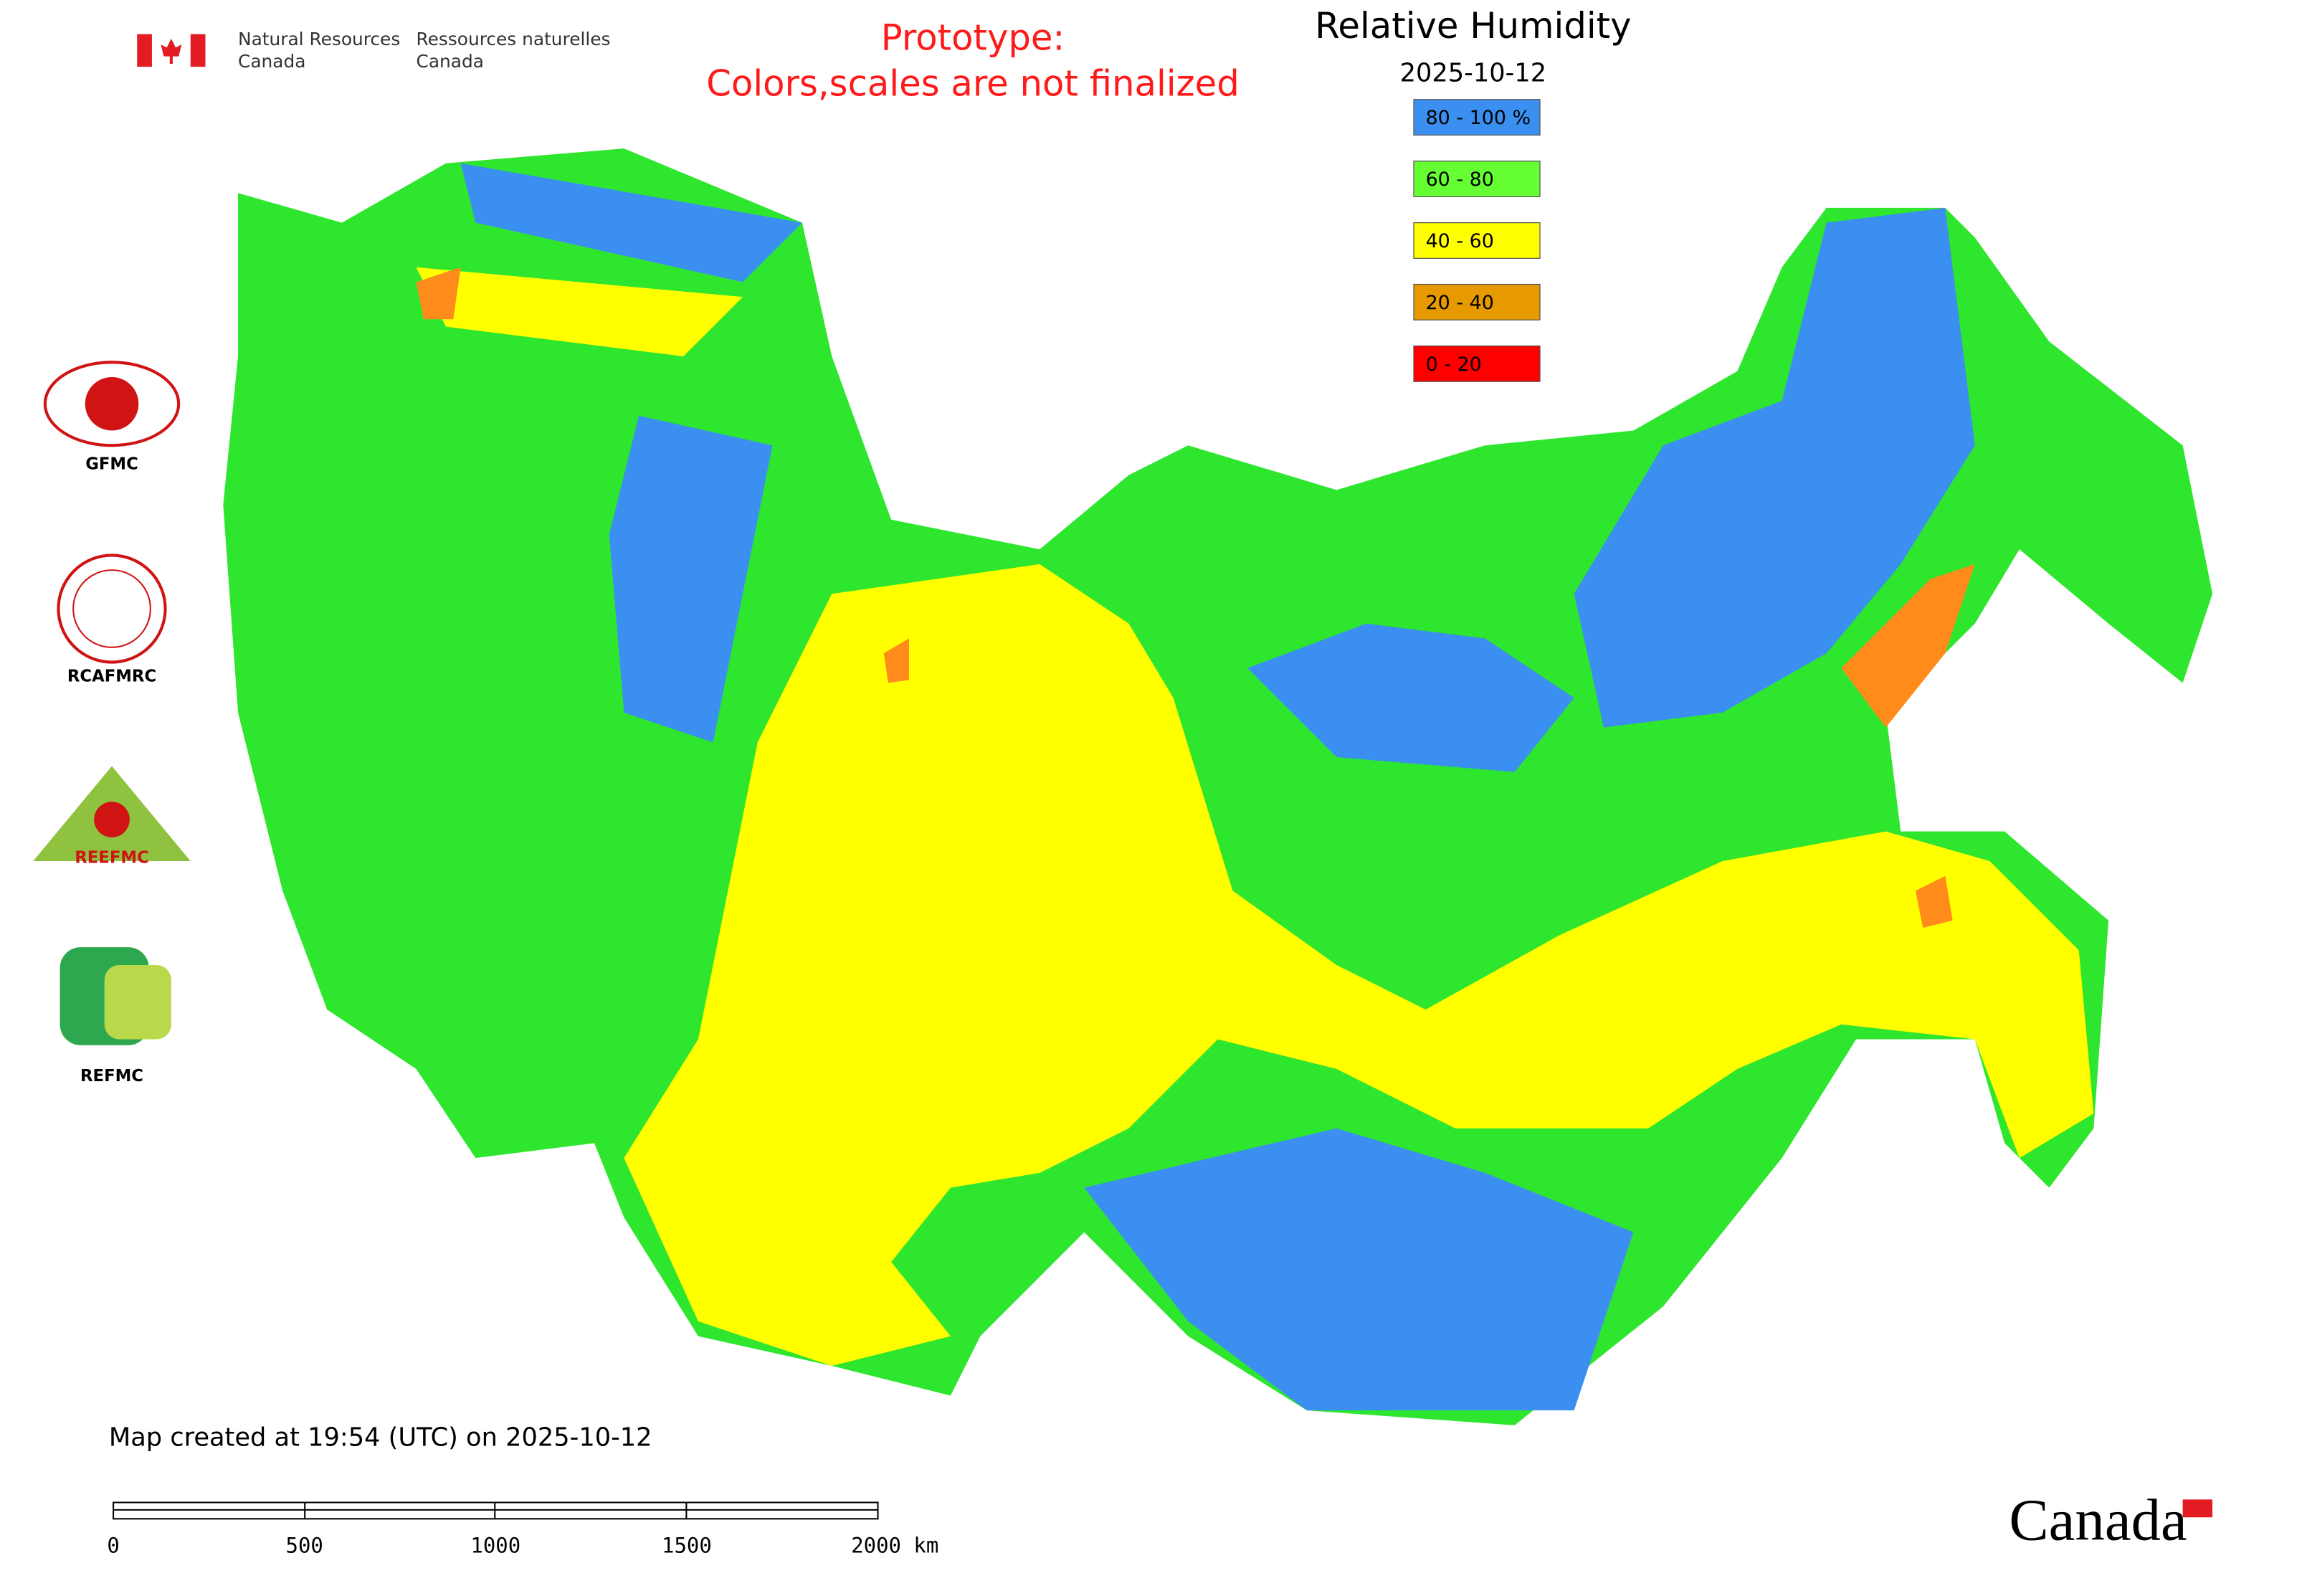 The height and width of the screenshot is (1596, 2302). What do you see at coordinates (894, 1546) in the screenshot?
I see `scale-label: 2000 km` at bounding box center [894, 1546].